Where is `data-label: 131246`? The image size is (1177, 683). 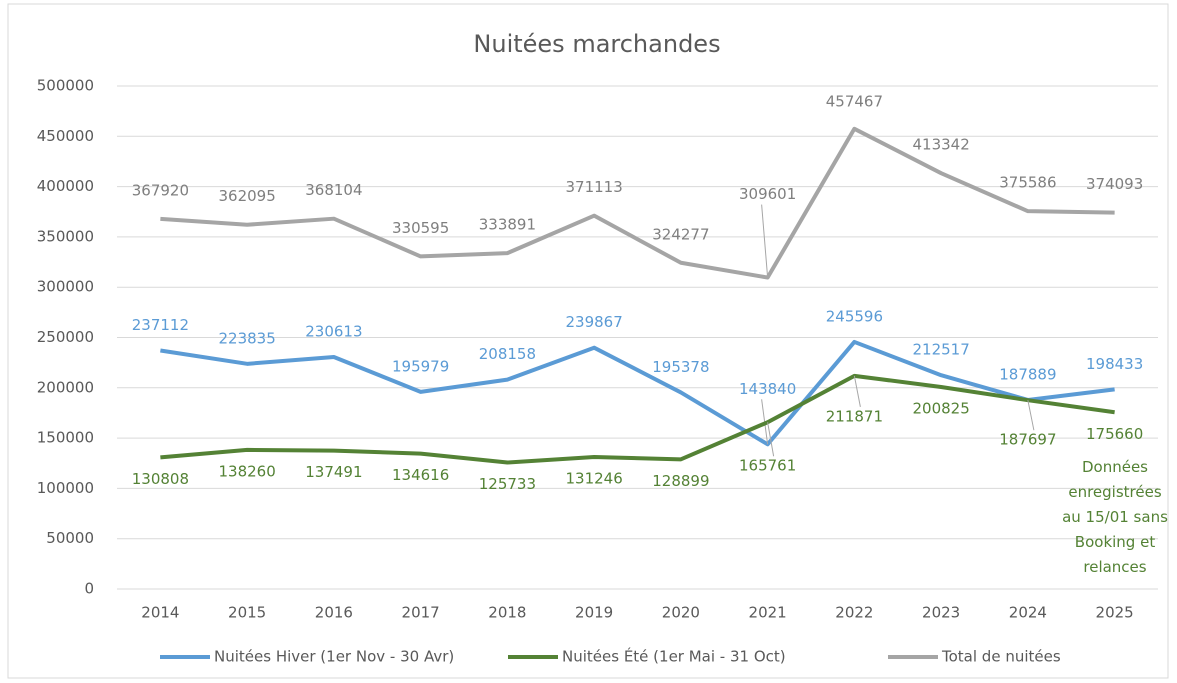
data-label: 131246 is located at coordinates (593, 478).